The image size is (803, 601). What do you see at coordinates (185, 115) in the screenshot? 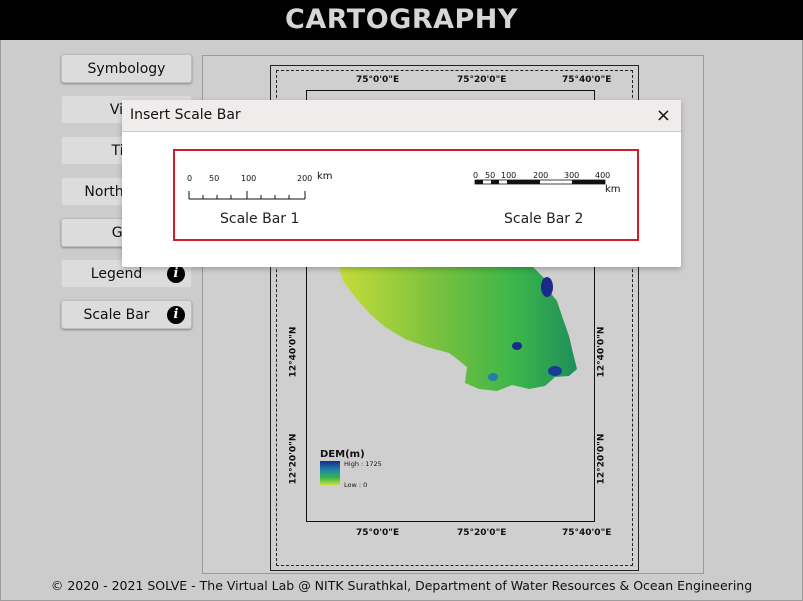
I see `dialog-title: Insert Scale Bar` at bounding box center [185, 115].